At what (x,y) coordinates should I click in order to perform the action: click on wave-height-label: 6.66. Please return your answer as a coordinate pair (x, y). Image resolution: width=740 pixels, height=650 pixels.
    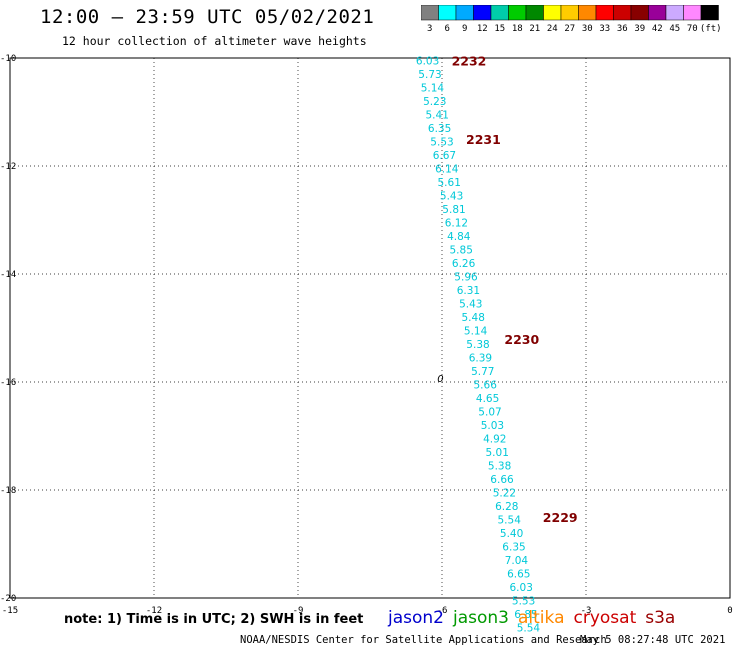
    Looking at the image, I should click on (502, 480).